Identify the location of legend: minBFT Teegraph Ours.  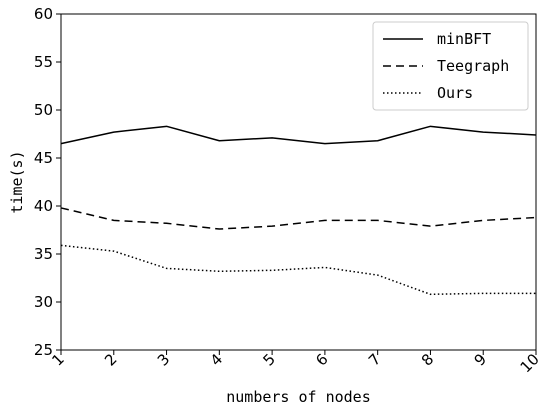
(450, 66).